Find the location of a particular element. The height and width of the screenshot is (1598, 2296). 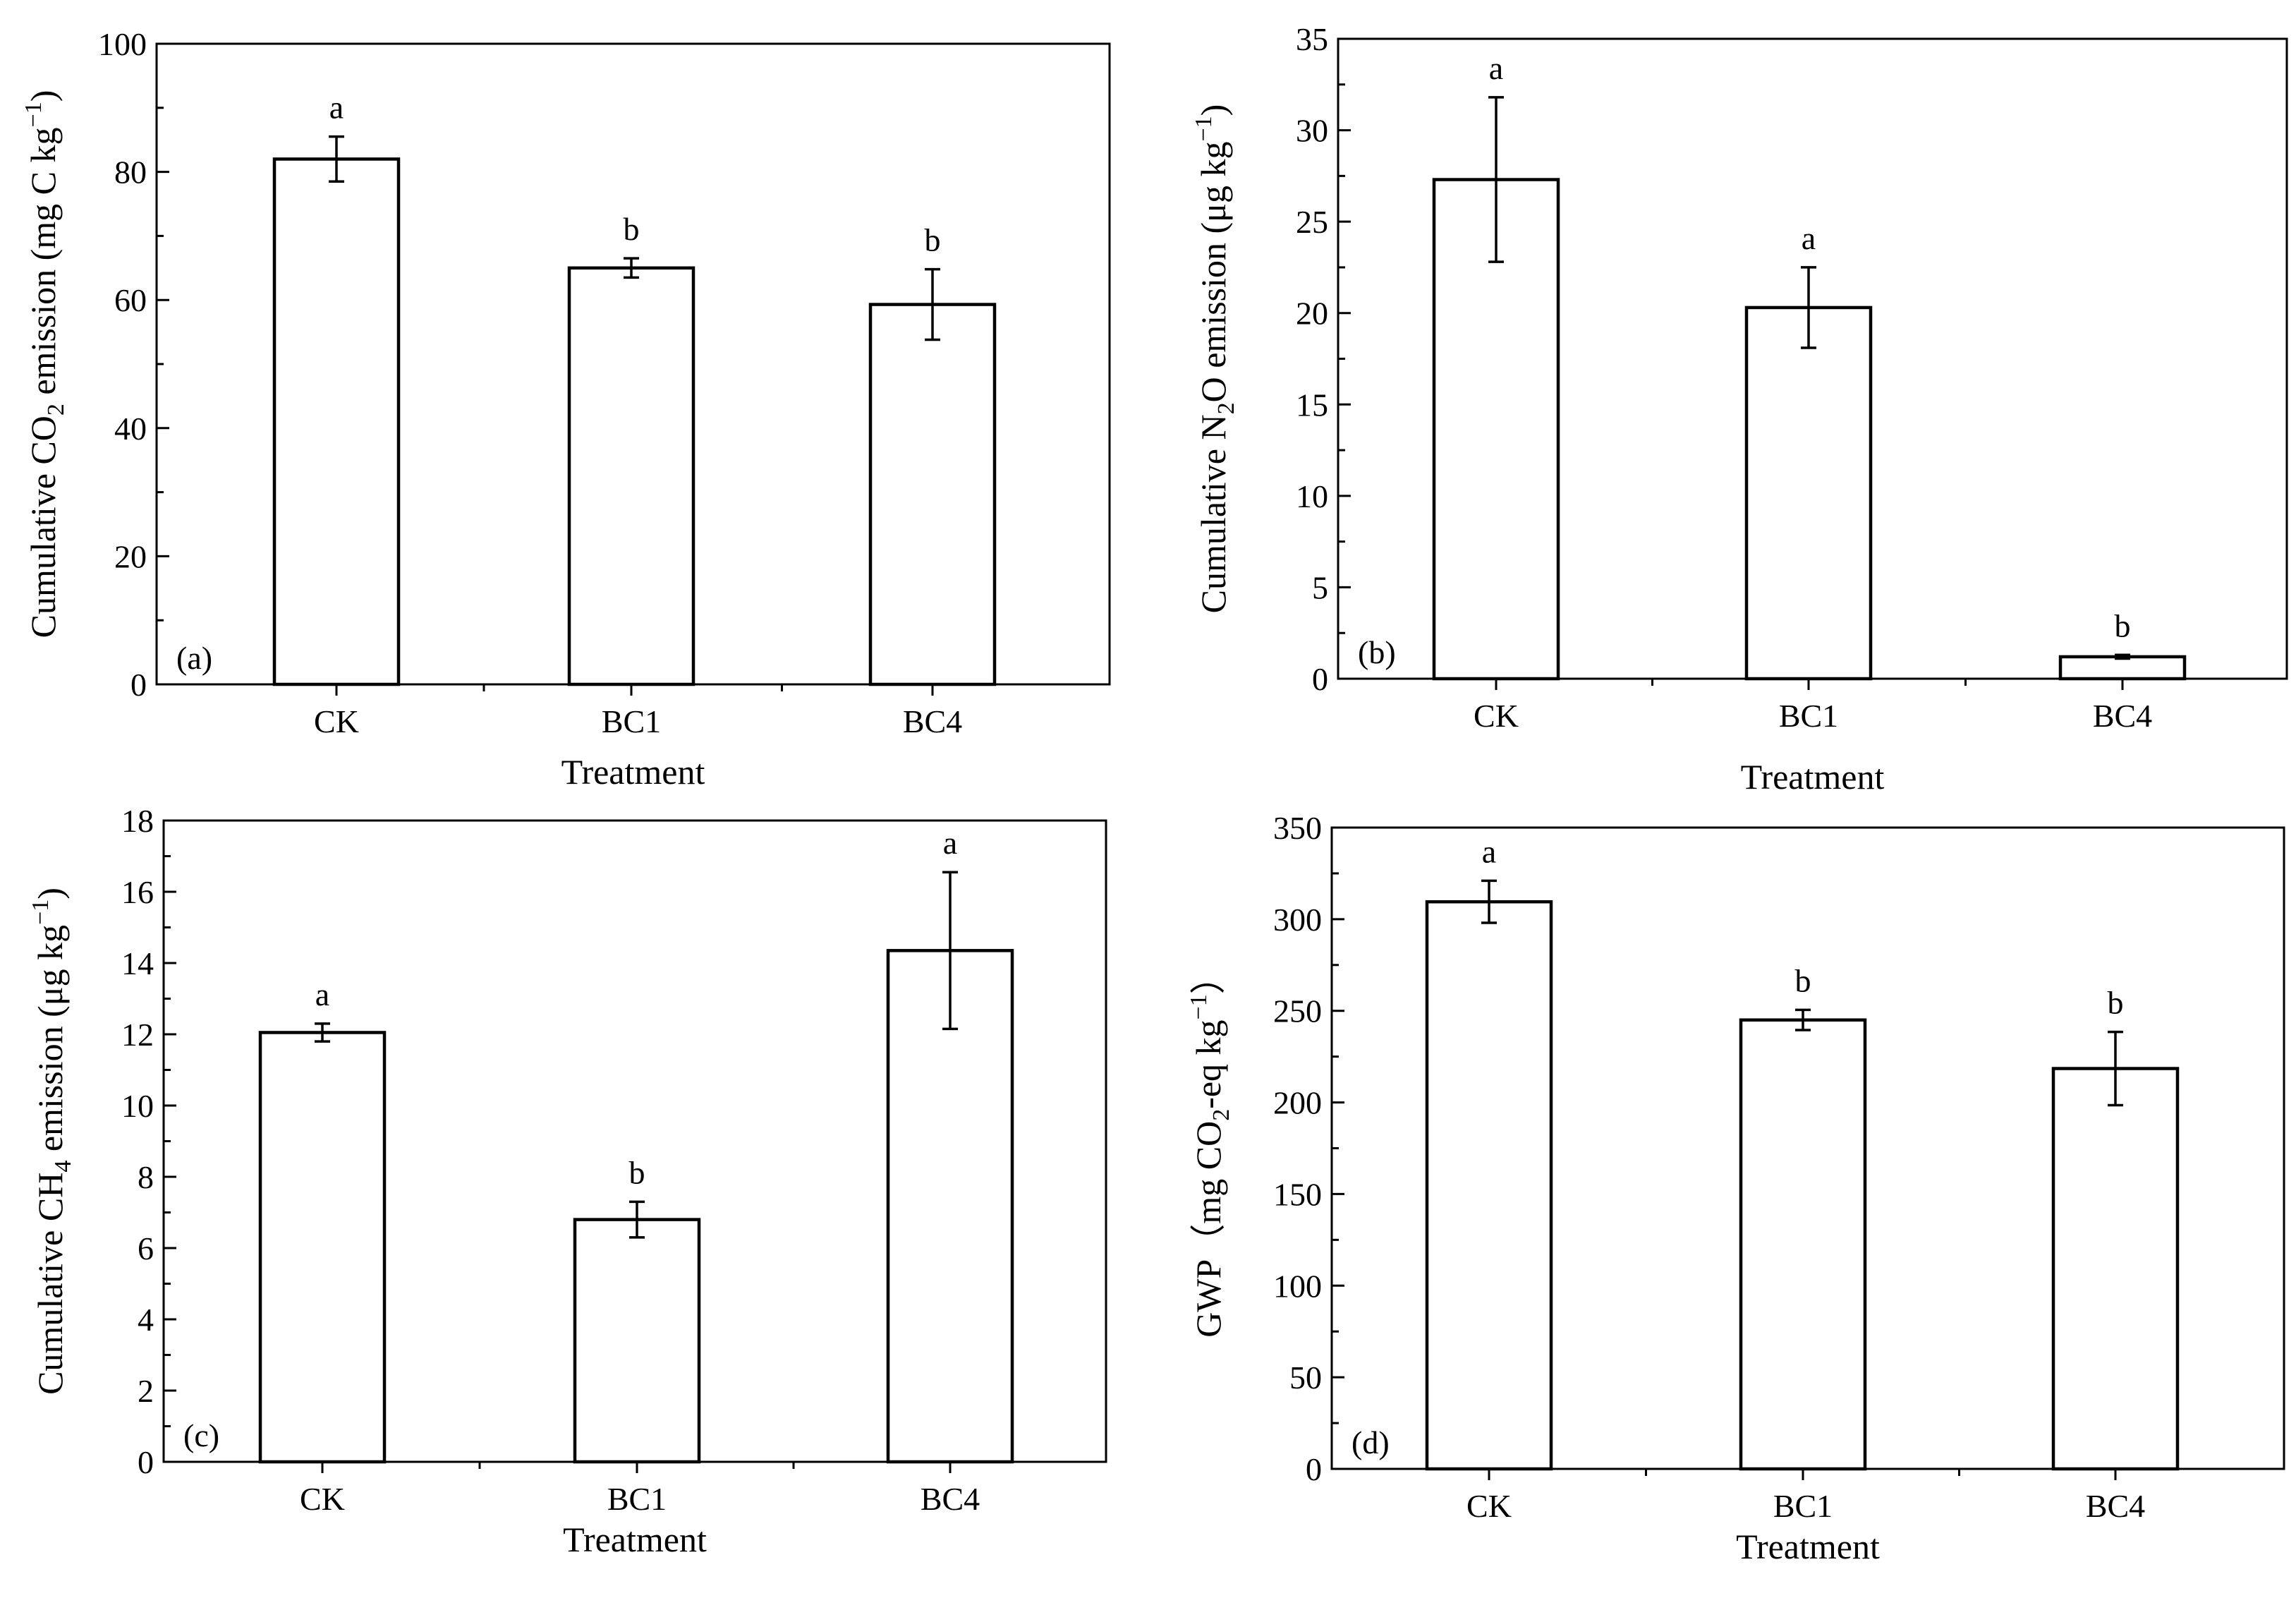

y-axis-title: Cumulative CO2 emission (mg C kg−1) is located at coordinates (44, 364).